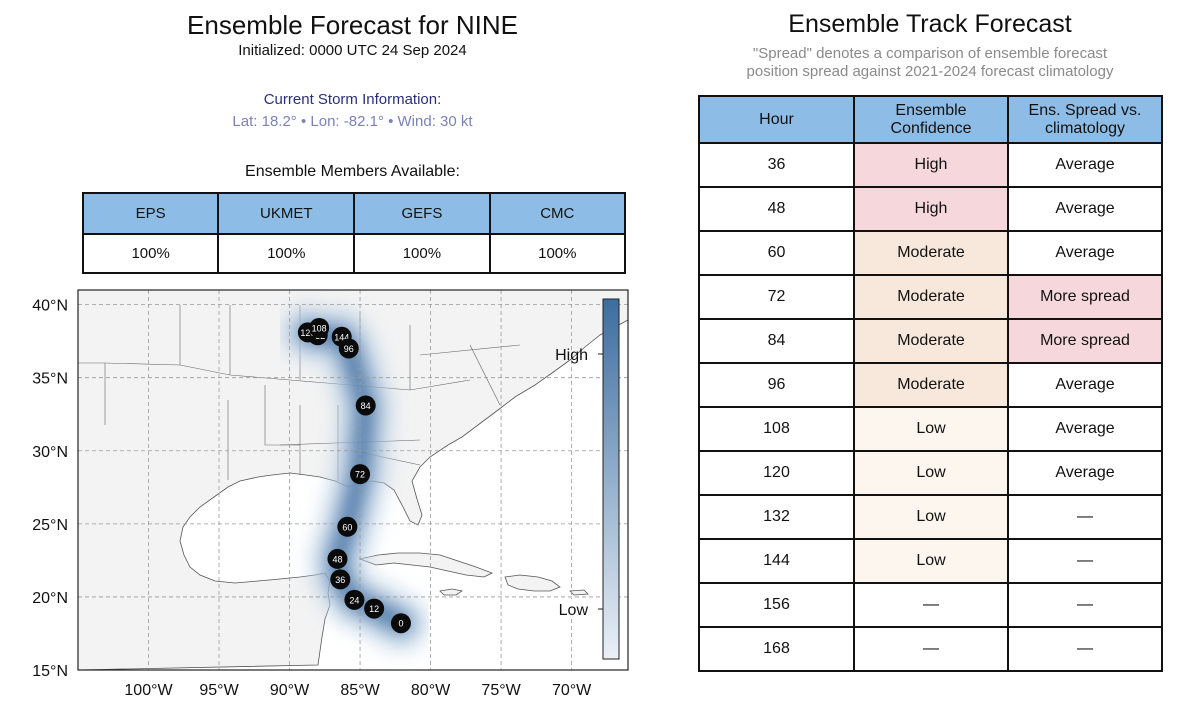 The width and height of the screenshot is (1200, 710). Describe the element at coordinates (1085, 297) in the screenshot. I see `spread-cell: More spread` at that location.